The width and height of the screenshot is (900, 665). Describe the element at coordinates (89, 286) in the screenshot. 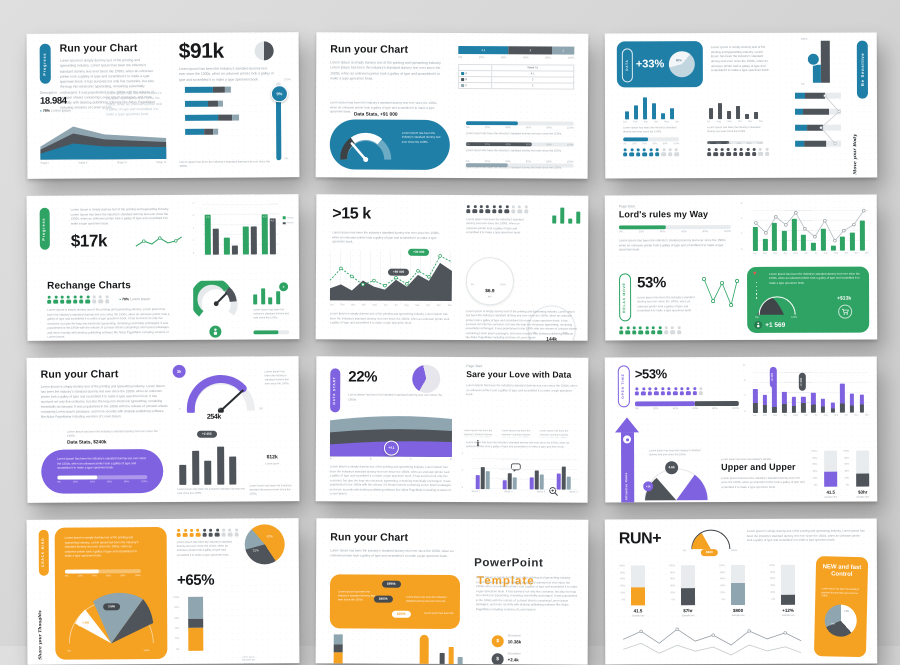

I see `section-heading: Rechange Charts` at that location.